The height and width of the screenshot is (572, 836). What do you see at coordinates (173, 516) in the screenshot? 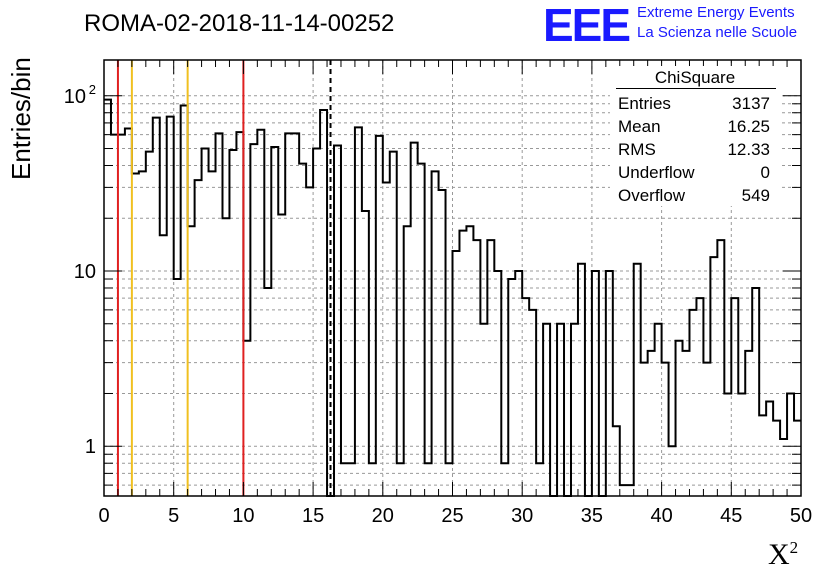
I see `x-tick-label: 5` at bounding box center [173, 516].